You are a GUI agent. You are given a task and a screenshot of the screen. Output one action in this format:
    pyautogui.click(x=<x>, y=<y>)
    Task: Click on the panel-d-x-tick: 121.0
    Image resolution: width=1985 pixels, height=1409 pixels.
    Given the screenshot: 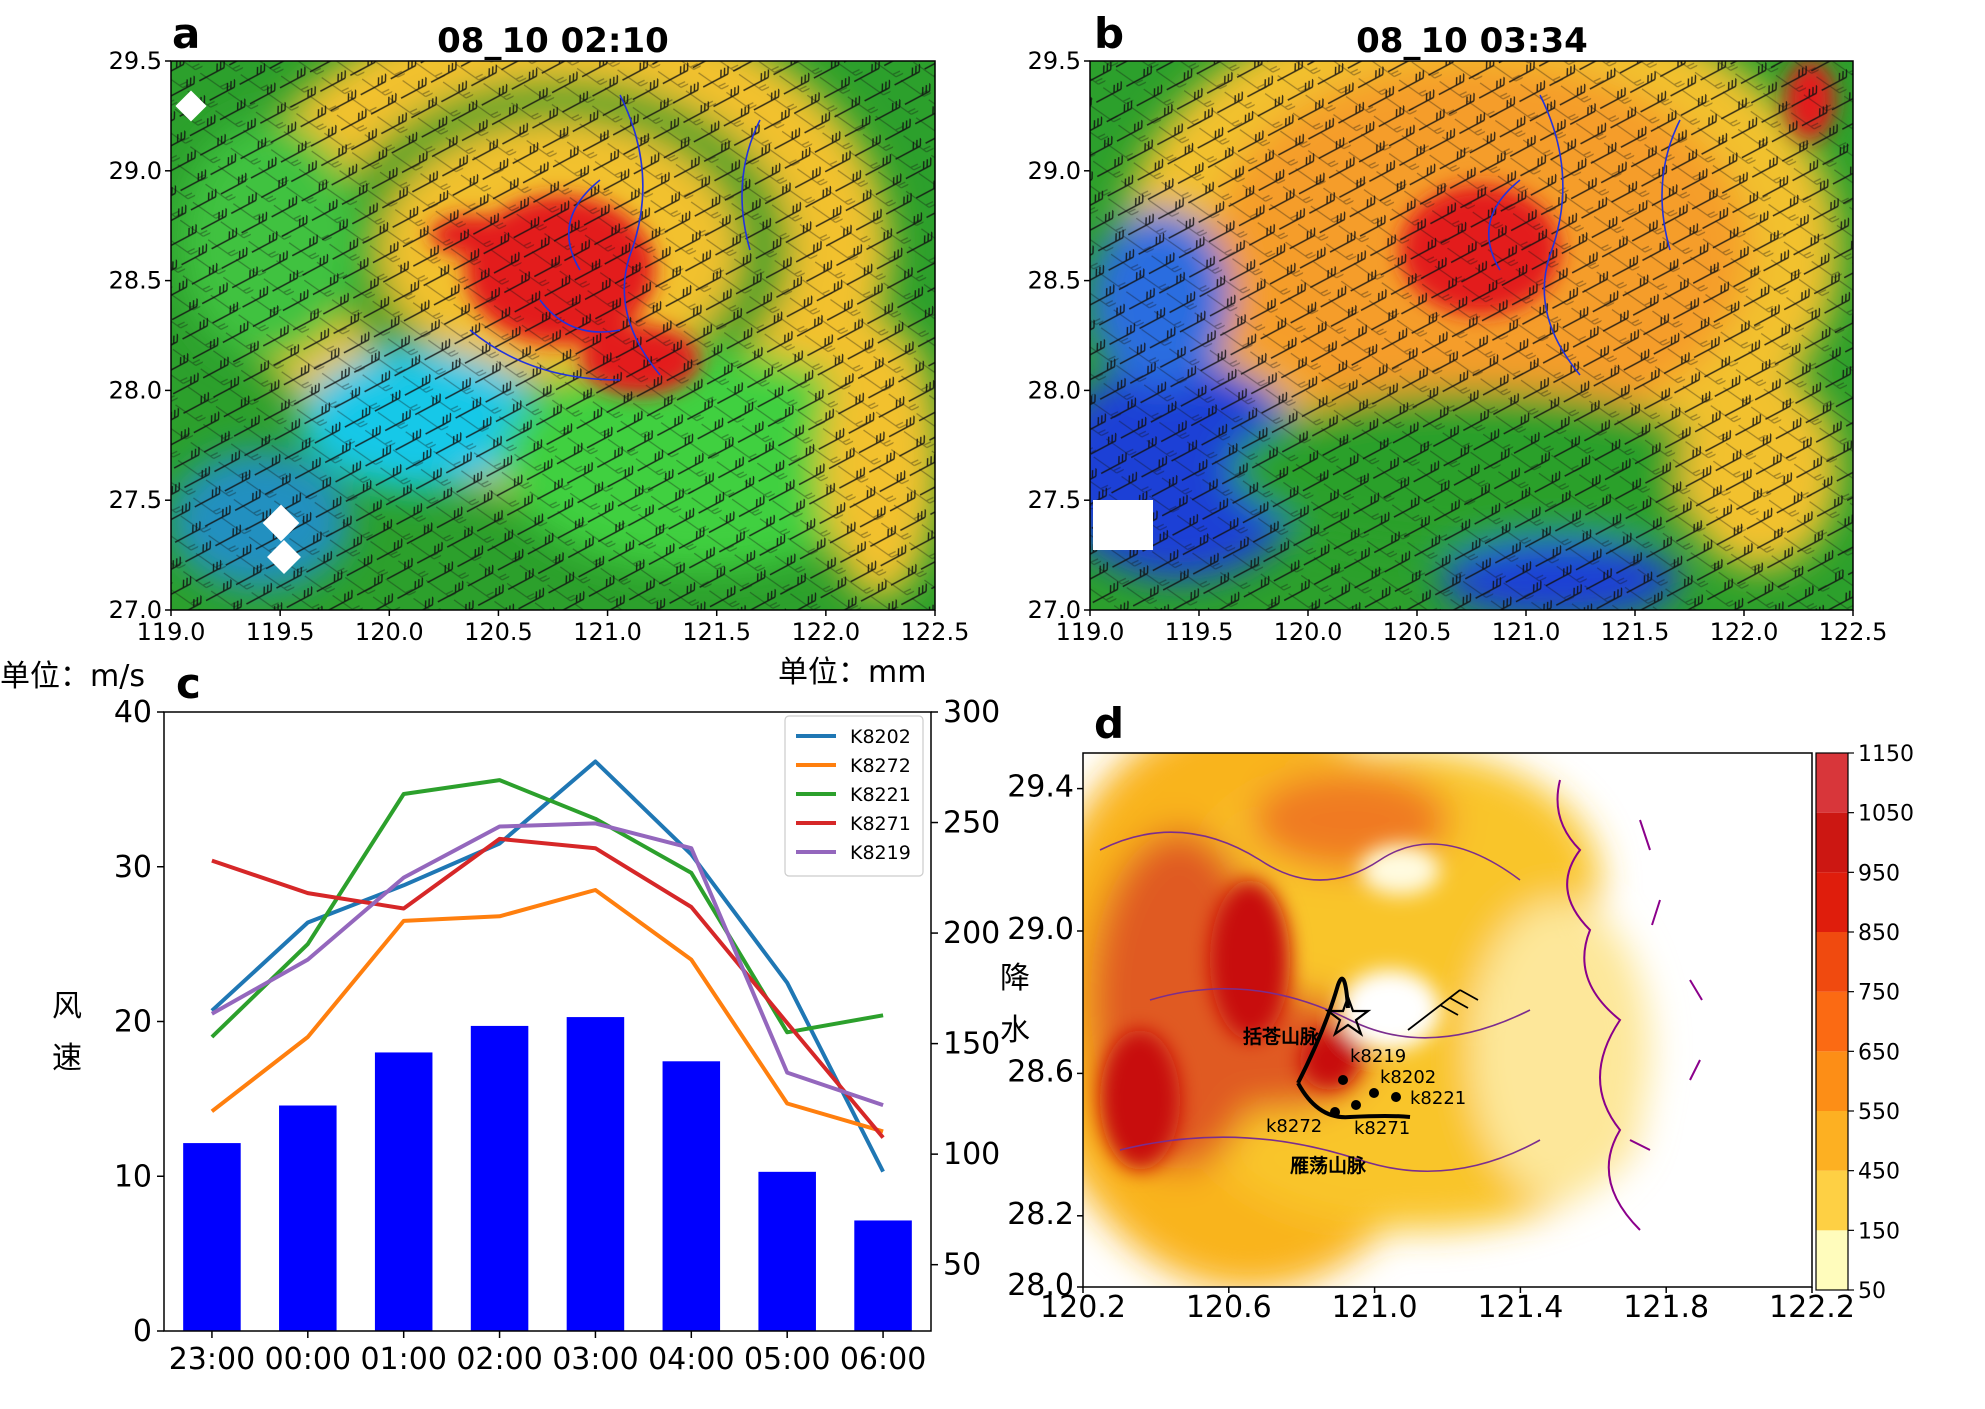 What is the action you would take?
    pyautogui.click(x=1375, y=1307)
    